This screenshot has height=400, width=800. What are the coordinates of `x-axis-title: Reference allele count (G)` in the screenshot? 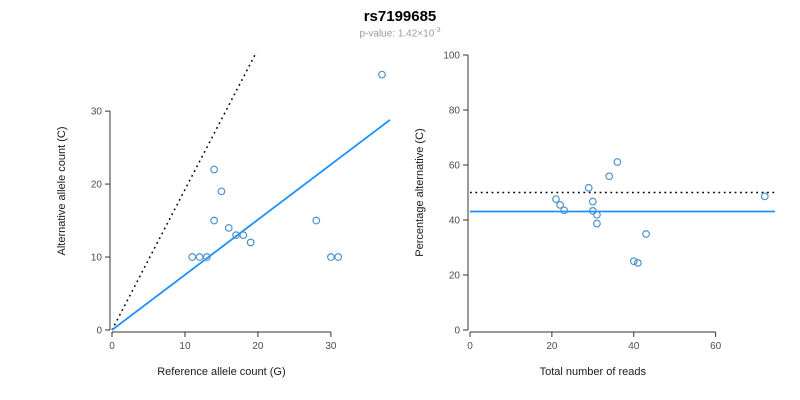 It's located at (221, 372).